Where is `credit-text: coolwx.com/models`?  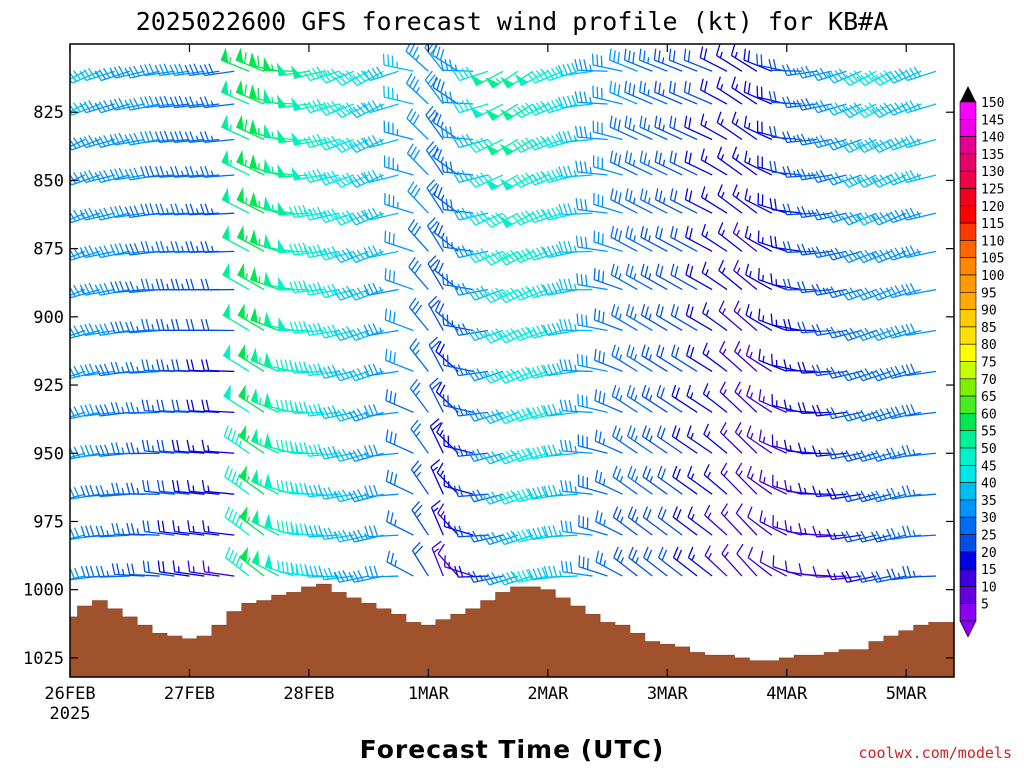
credit-text: coolwx.com/models is located at coordinates (935, 753).